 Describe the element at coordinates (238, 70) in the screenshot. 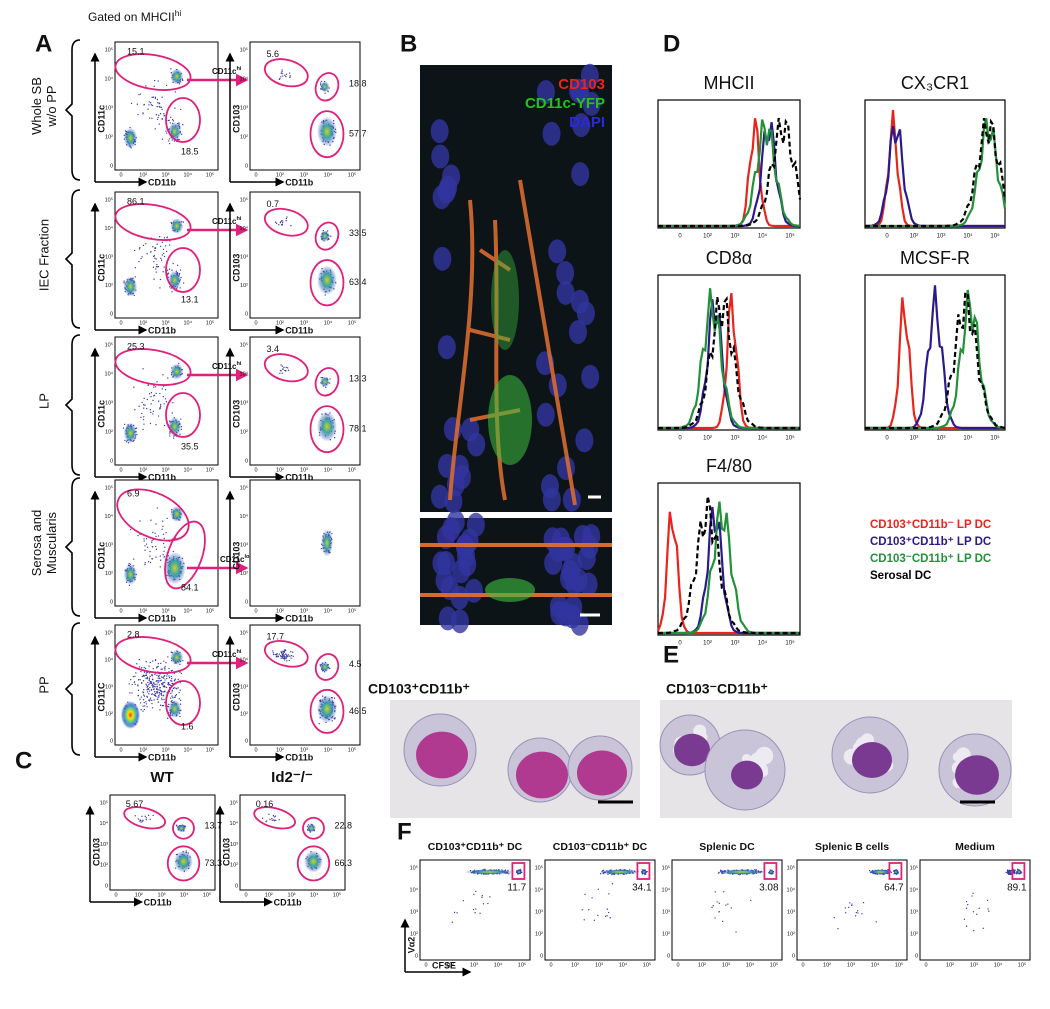

I see `gate-name-sup: hi` at that location.